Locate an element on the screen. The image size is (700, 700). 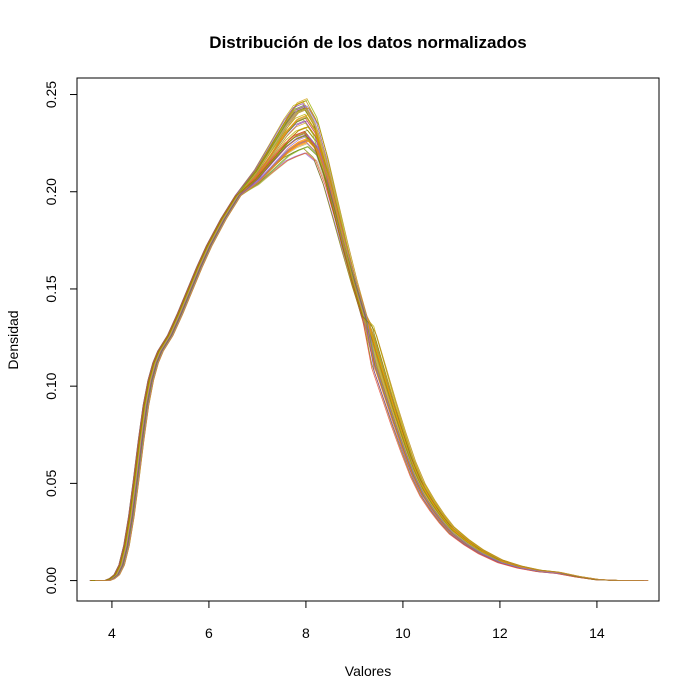
x-tick-label: 14 is located at coordinates (597, 633).